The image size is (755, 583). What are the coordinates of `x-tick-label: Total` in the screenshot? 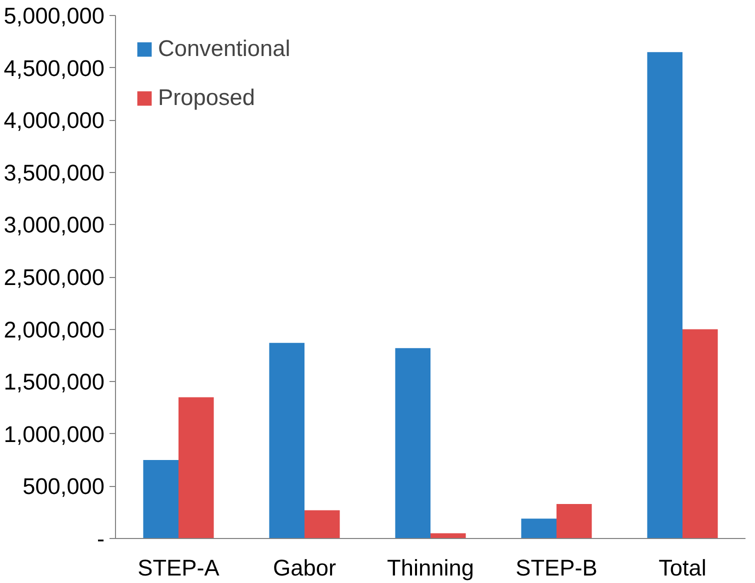 It's located at (682, 567).